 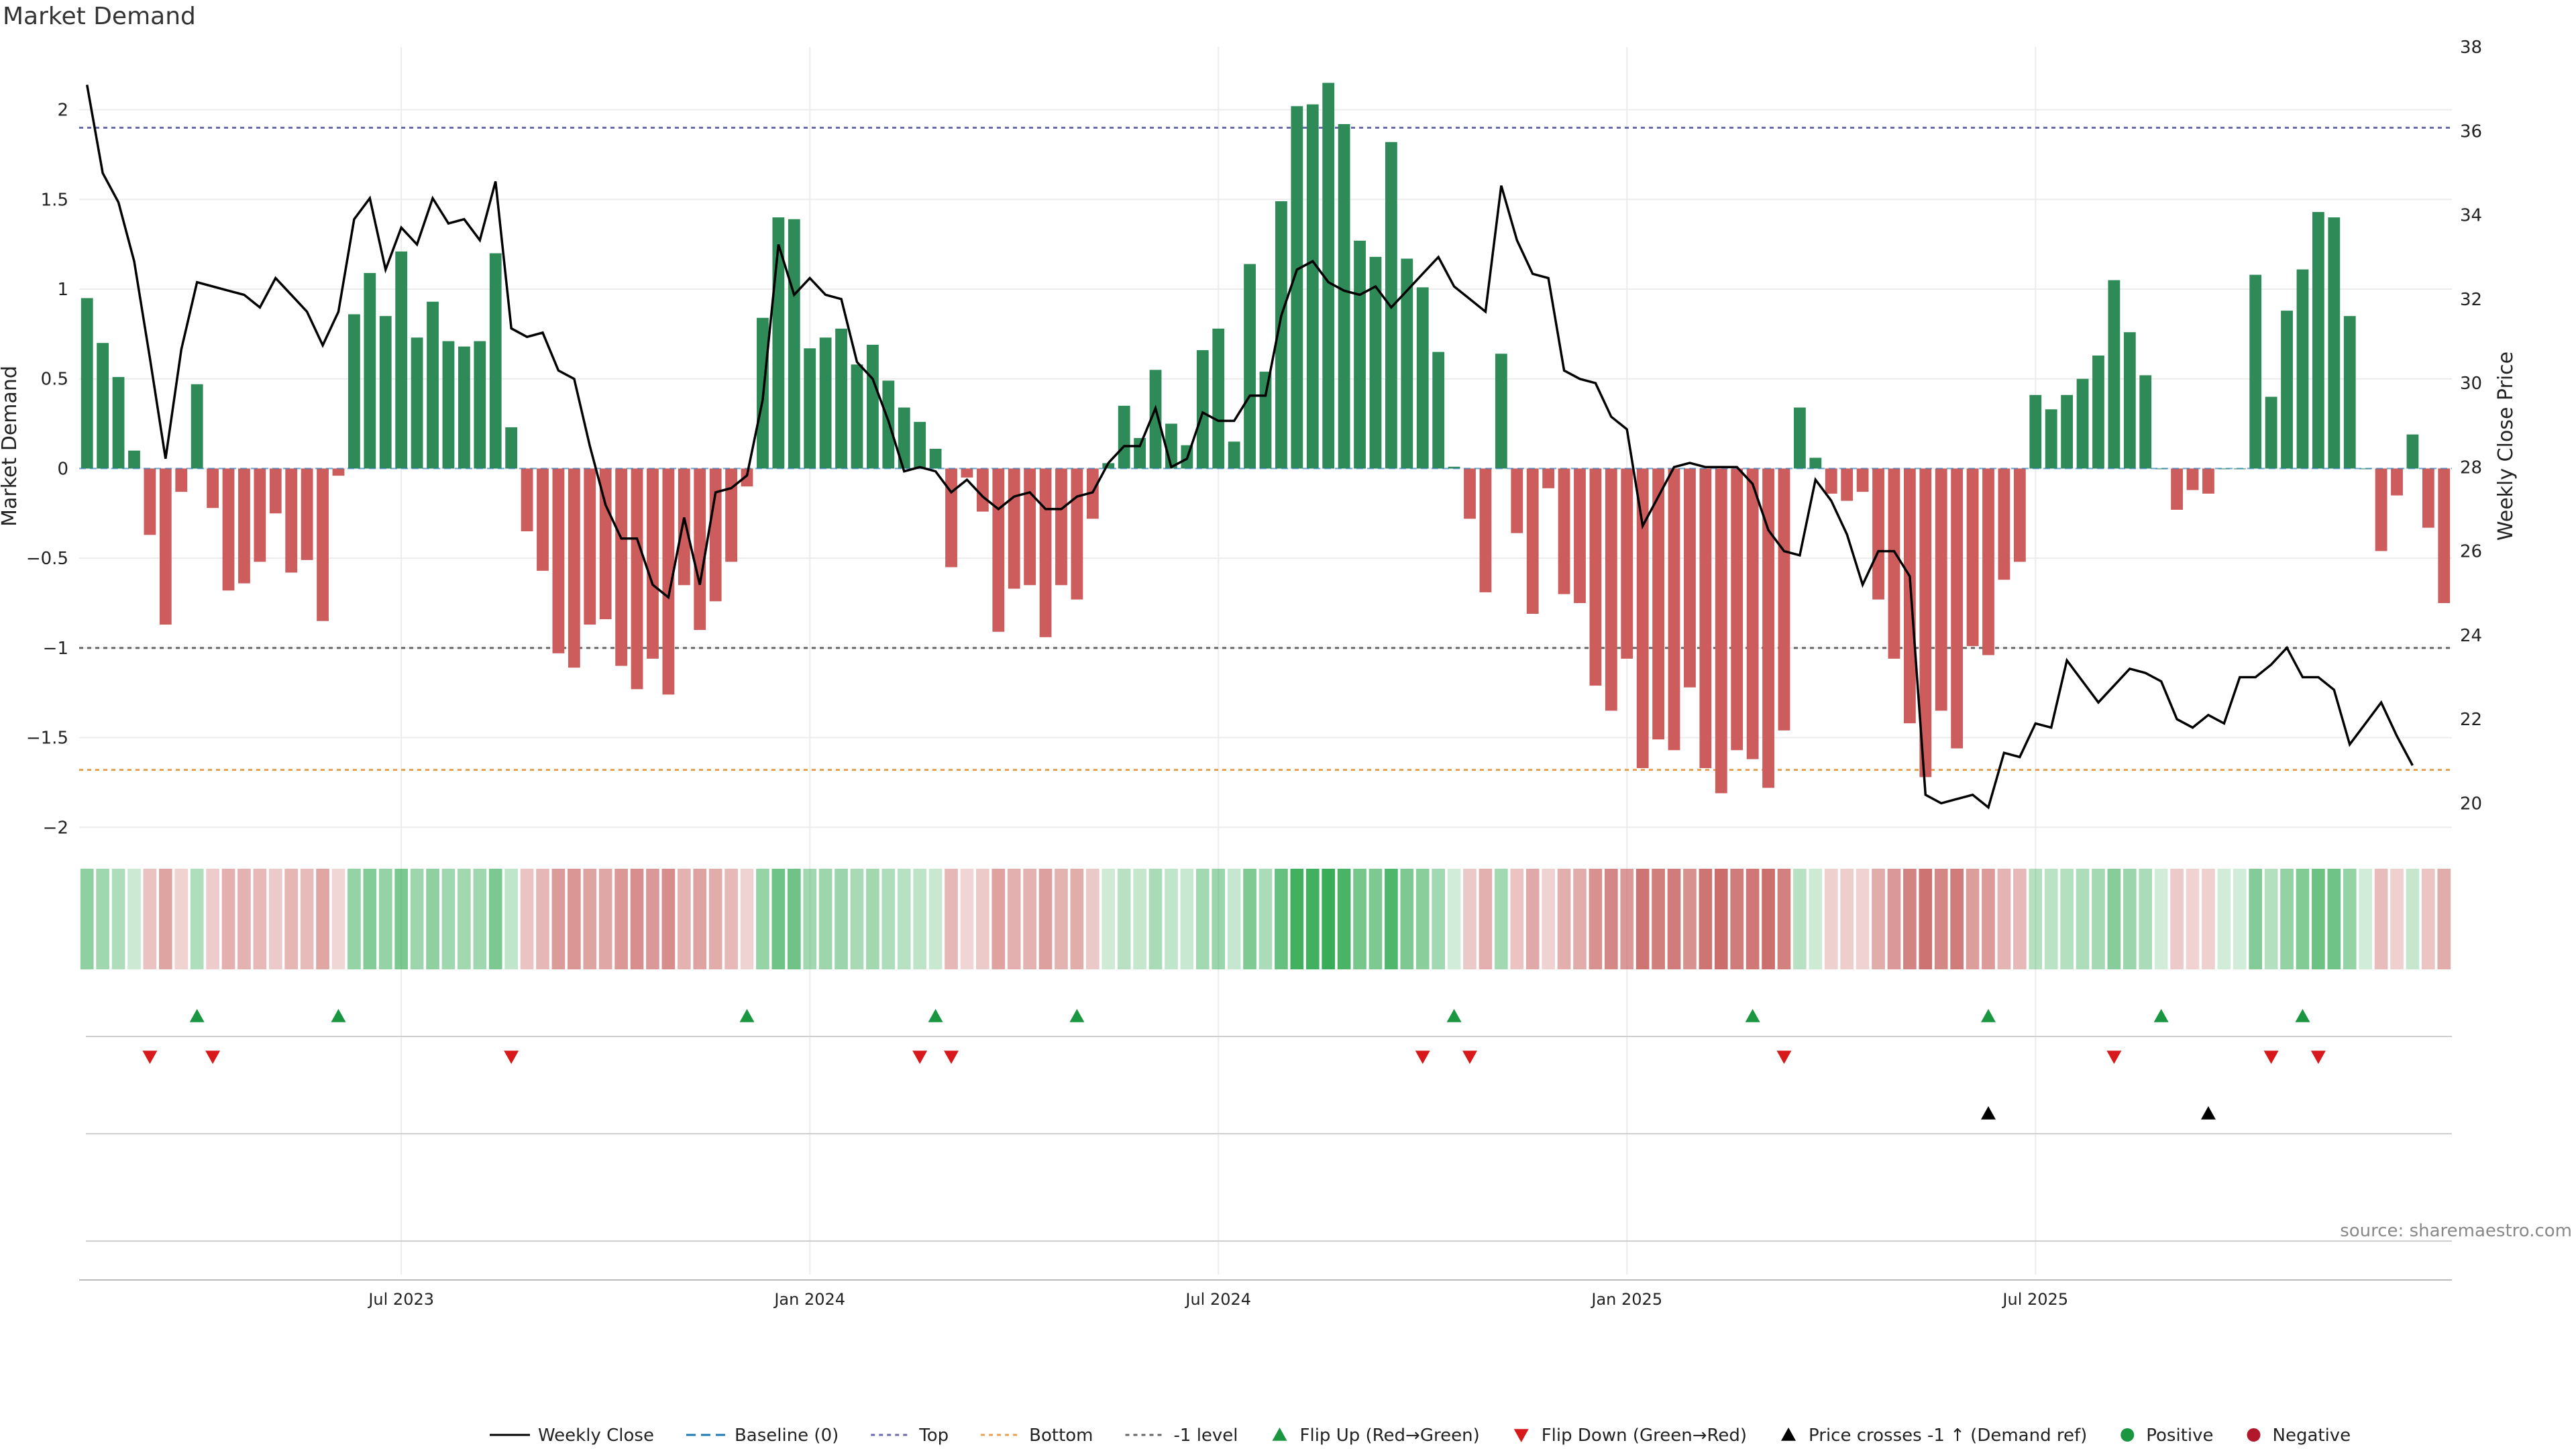 I want to click on x-tick-label: Jan 2025, so click(x=1626, y=1299).